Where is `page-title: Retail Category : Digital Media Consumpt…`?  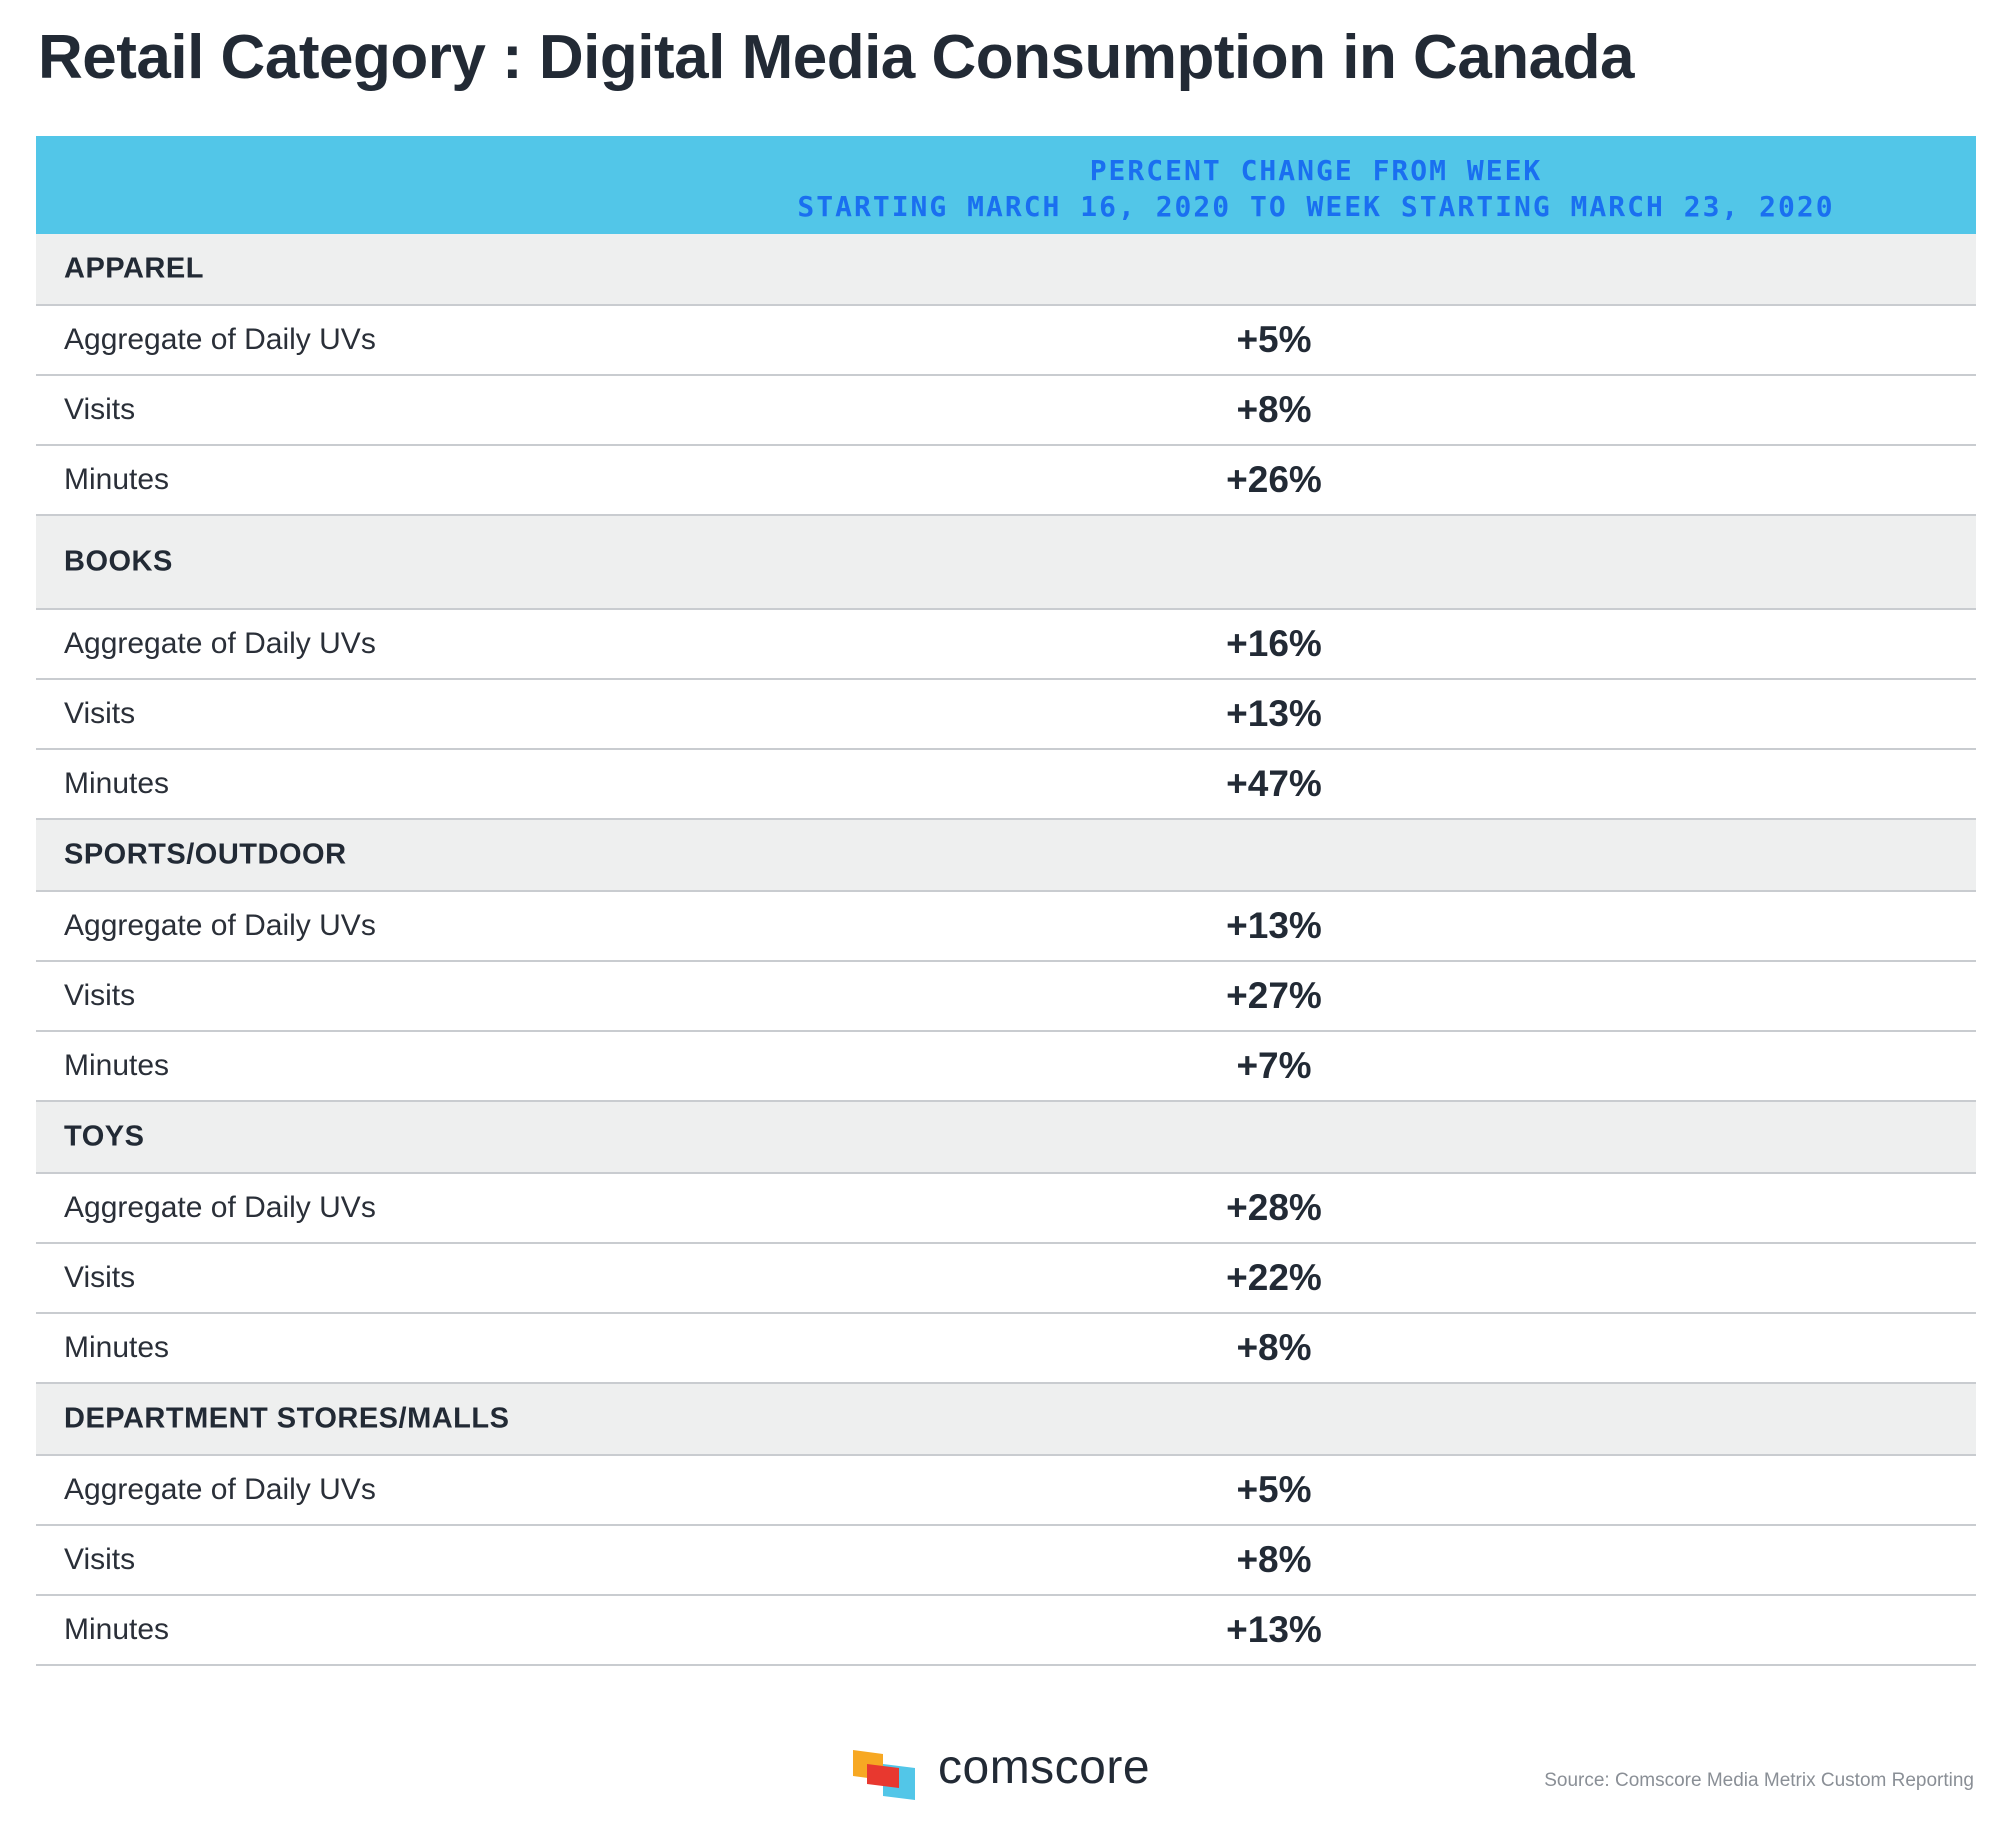
page-title: Retail Category : Digital Media Consumpt… is located at coordinates (836, 57).